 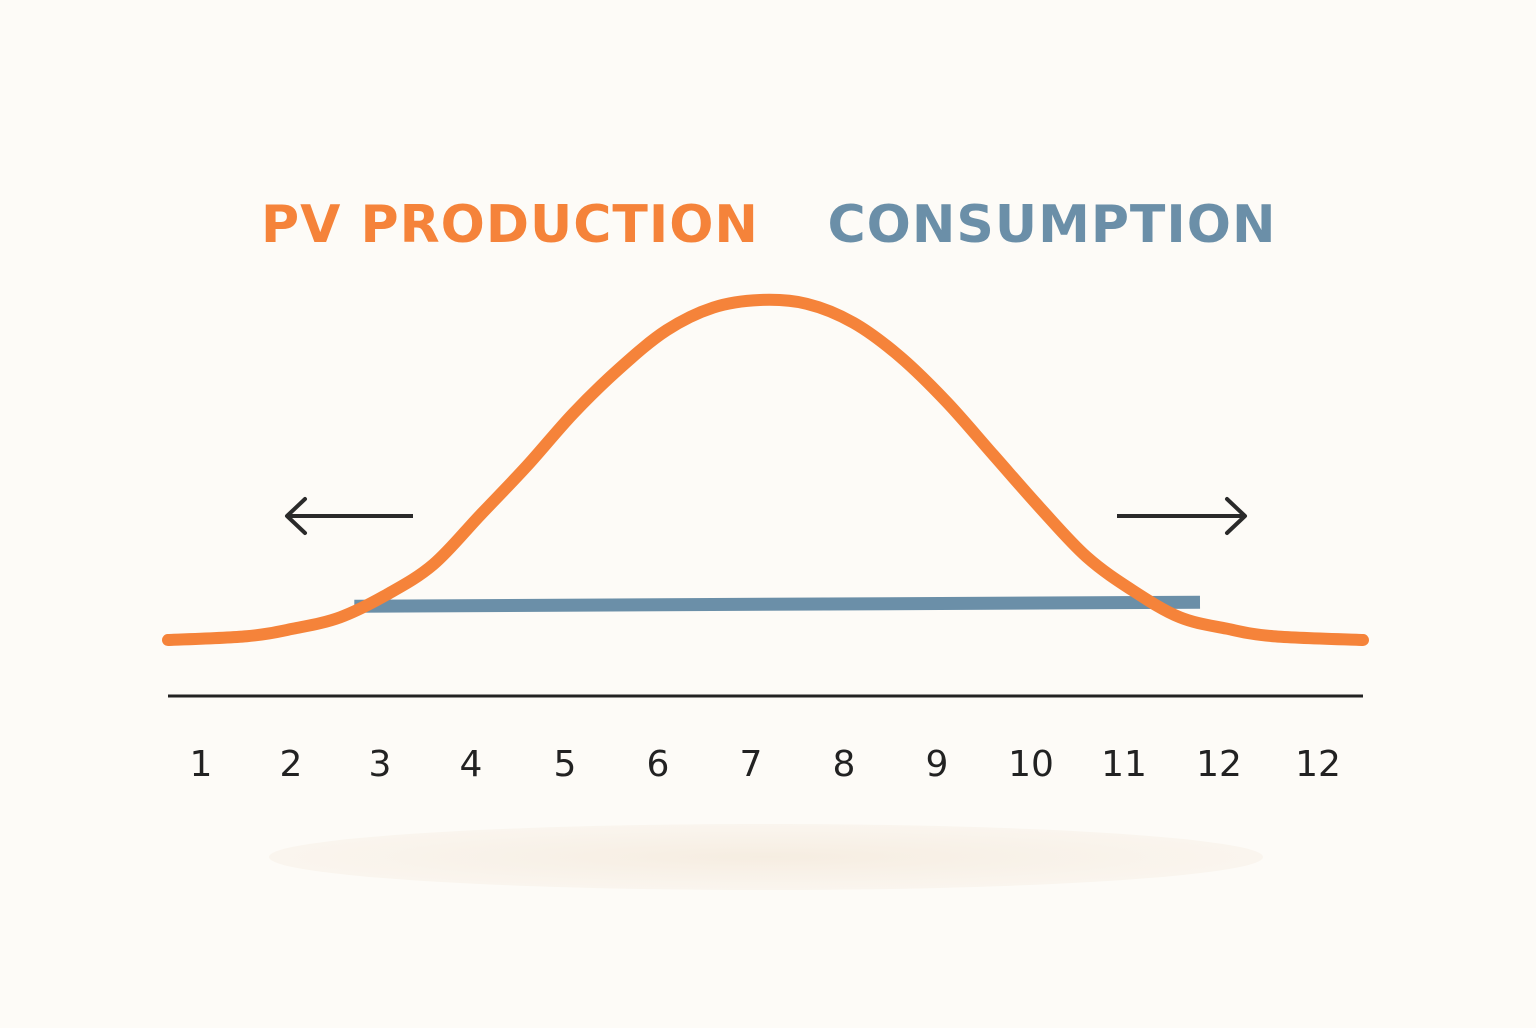 What do you see at coordinates (765, 764) in the screenshot?
I see `x-tick-labels: 1 2 3 4 5 6 7 8 9 10 11 12 12` at bounding box center [765, 764].